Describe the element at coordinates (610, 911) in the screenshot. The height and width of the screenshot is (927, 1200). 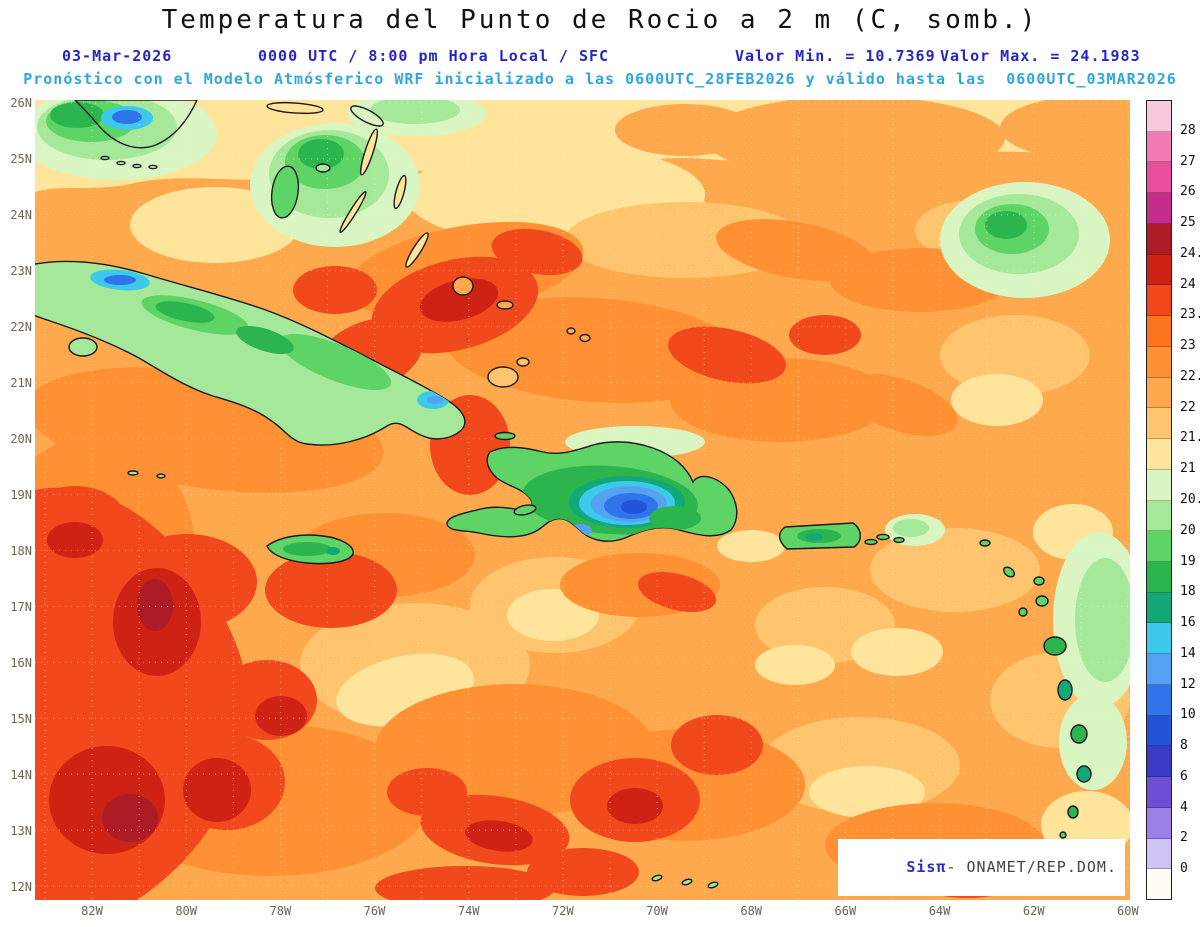
I see `lon-axis: 82W 80W 78W 76W 74W 72W 70W 68W 66W 64W 62W 60W` at that location.